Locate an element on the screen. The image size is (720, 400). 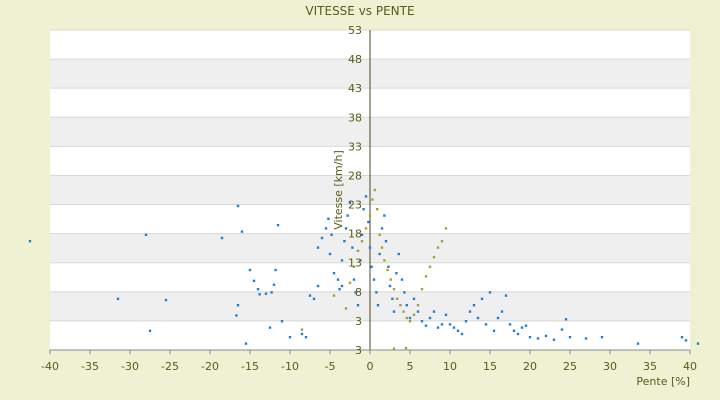
x-tick-label: -15 is located at coordinates (250, 366).